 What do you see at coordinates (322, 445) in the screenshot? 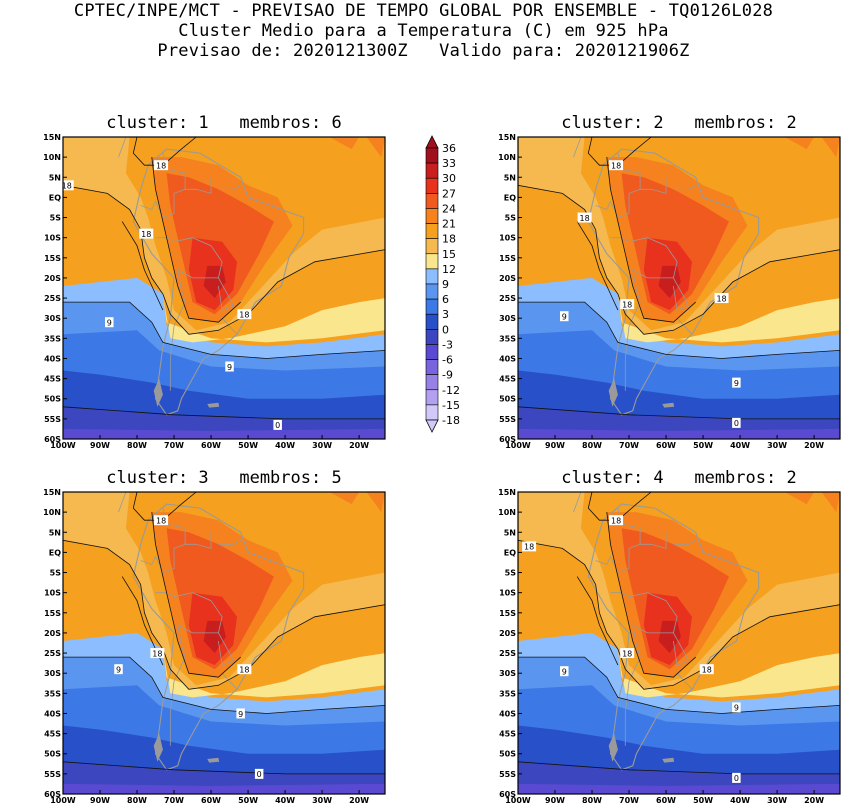
I see `panel-1-lon-label-7: 30W` at bounding box center [322, 445].